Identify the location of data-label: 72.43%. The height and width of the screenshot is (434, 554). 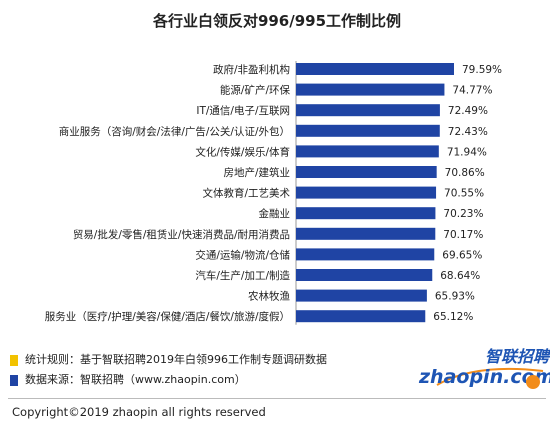
(468, 132).